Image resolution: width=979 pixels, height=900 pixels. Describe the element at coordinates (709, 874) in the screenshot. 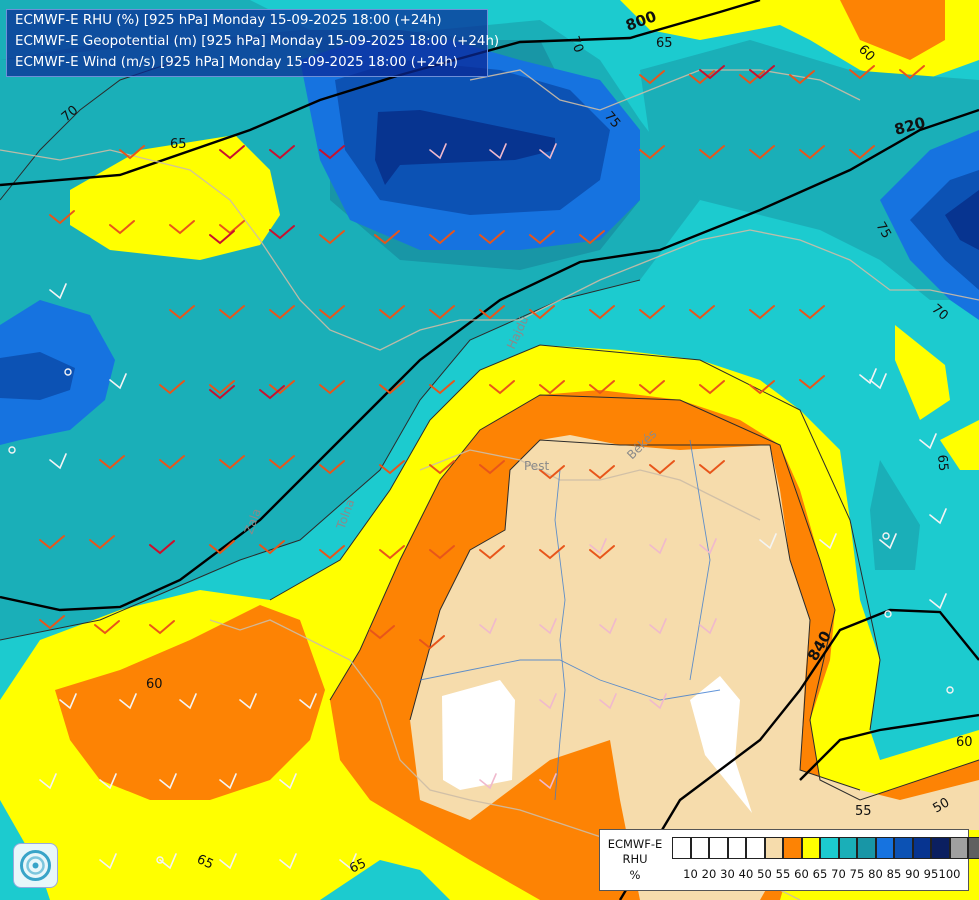

I see `legend-tick-label: 20` at that location.